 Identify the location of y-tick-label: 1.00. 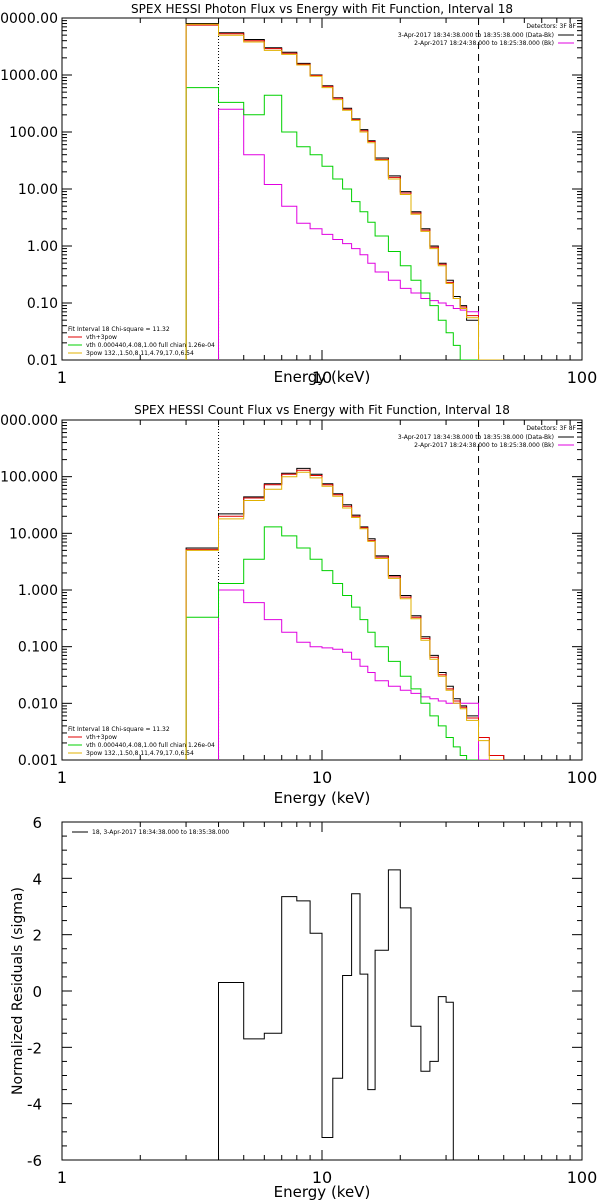
(42, 247).